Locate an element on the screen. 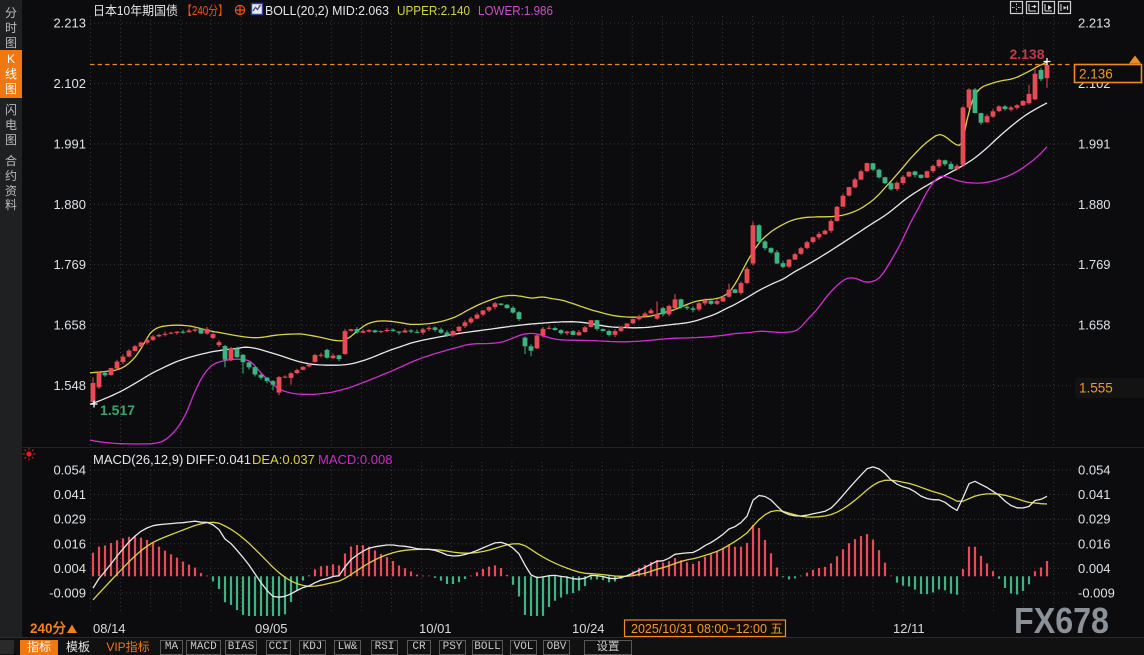 This screenshot has height=655, width=1144. svg-text: FX678 is located at coordinates (1061, 620).